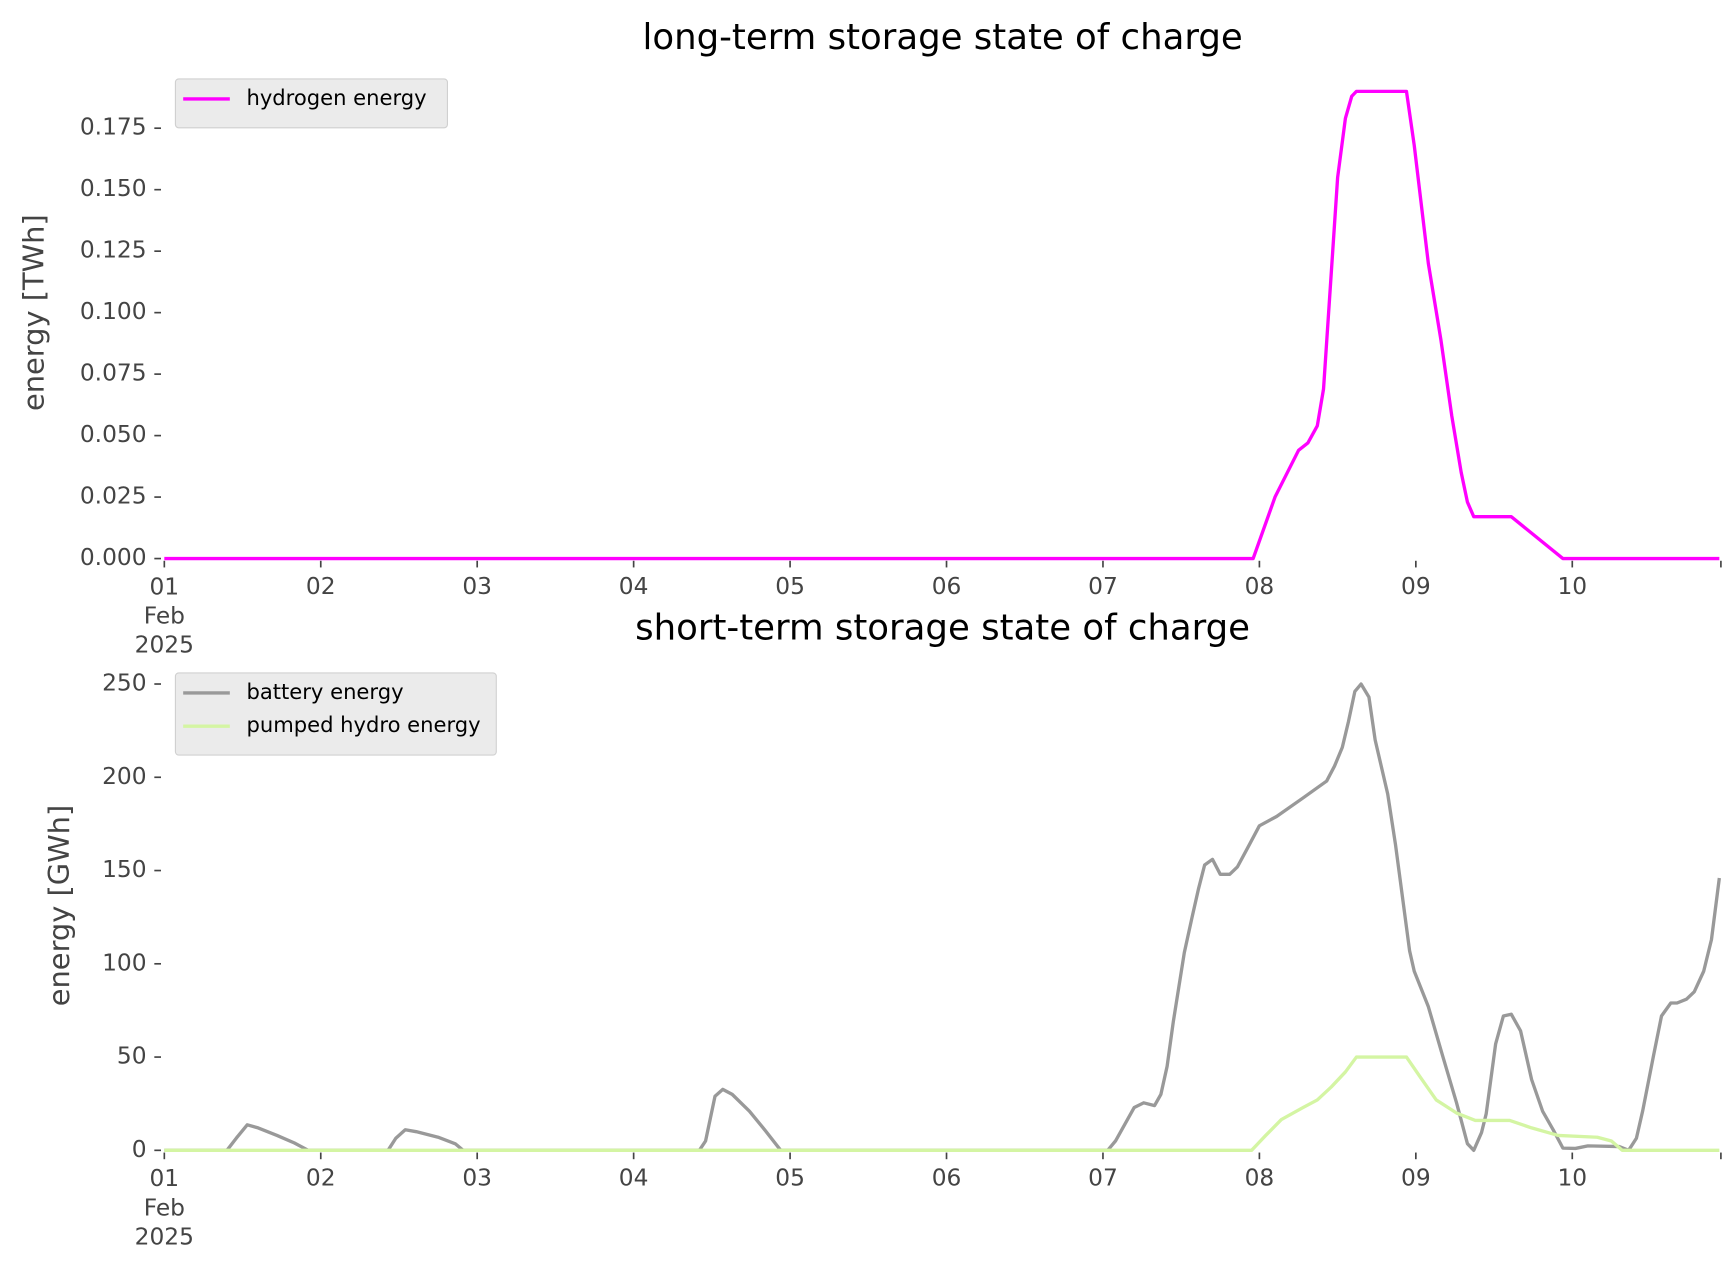 Image resolution: width=1732 pixels, height=1277 pixels. I want to click on y-tick-label: 100, so click(124, 962).